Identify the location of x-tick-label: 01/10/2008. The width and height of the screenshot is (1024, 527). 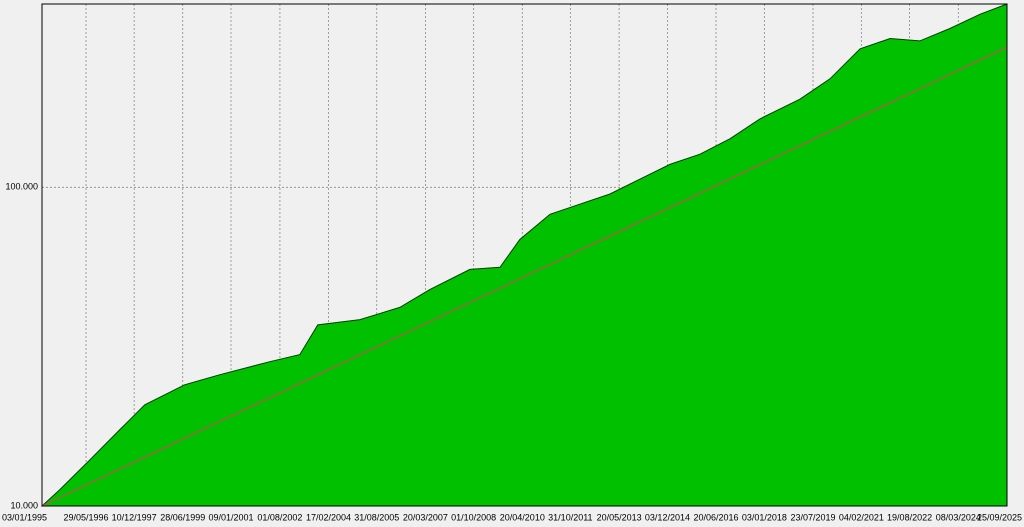
(473, 517).